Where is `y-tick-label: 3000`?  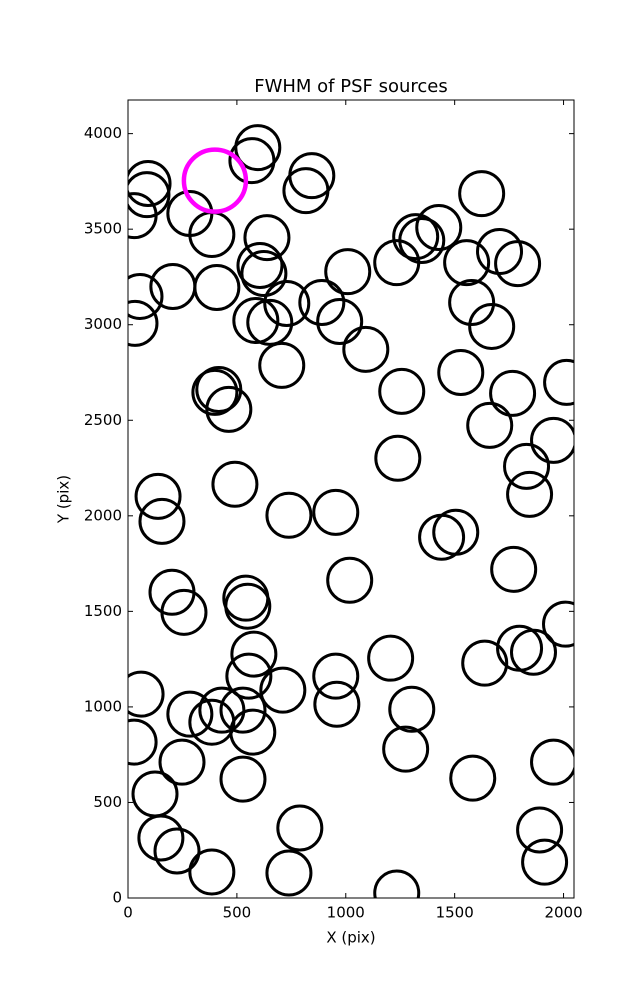 y-tick-label: 3000 is located at coordinates (103, 324).